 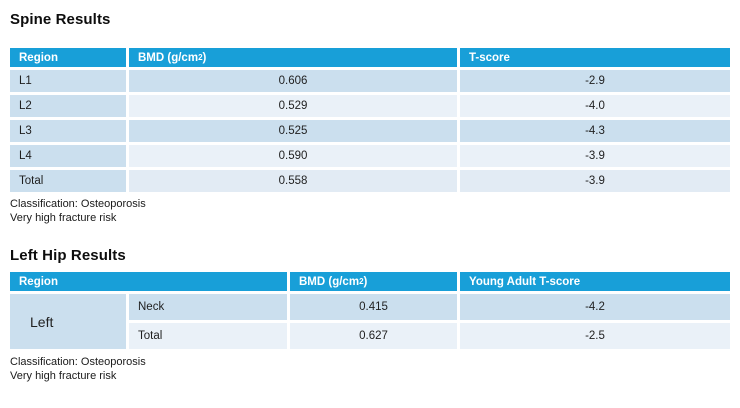 What do you see at coordinates (68, 57) in the screenshot?
I see `spine-col-header-region: Region` at bounding box center [68, 57].